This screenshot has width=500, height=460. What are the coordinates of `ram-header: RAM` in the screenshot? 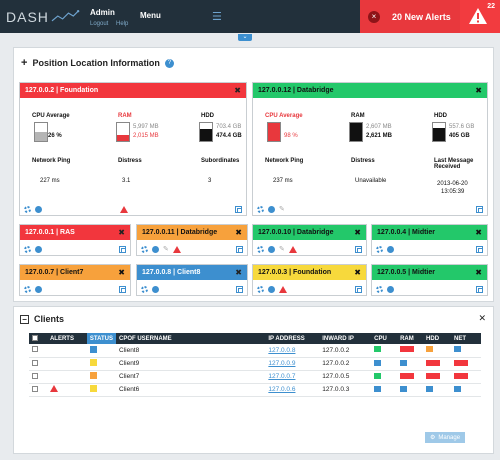 It's located at (410, 338).